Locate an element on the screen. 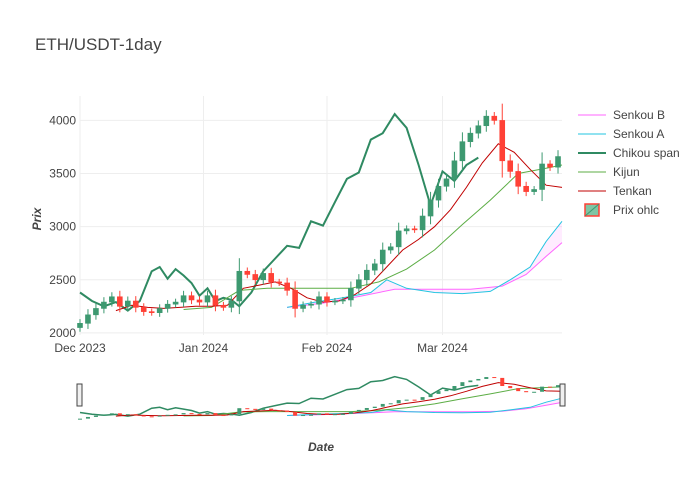 The image size is (700, 500). range-slider-left-handle is located at coordinates (79, 395).